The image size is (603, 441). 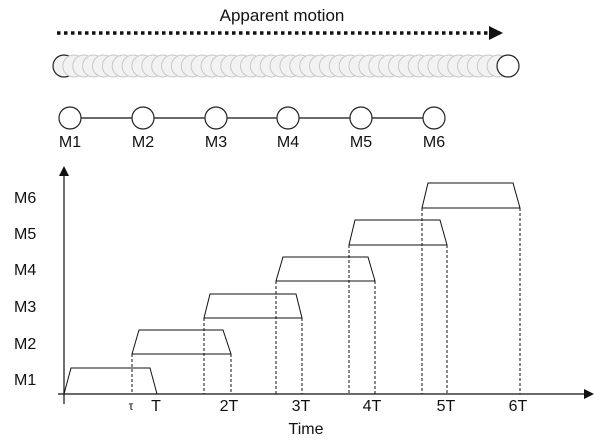 I want to click on x-tick-4T: 4T, so click(x=372, y=406).